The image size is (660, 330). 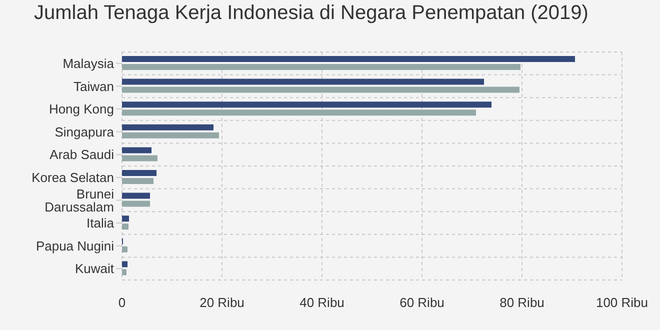 I want to click on y-tick-label: Italia, so click(x=100, y=223).